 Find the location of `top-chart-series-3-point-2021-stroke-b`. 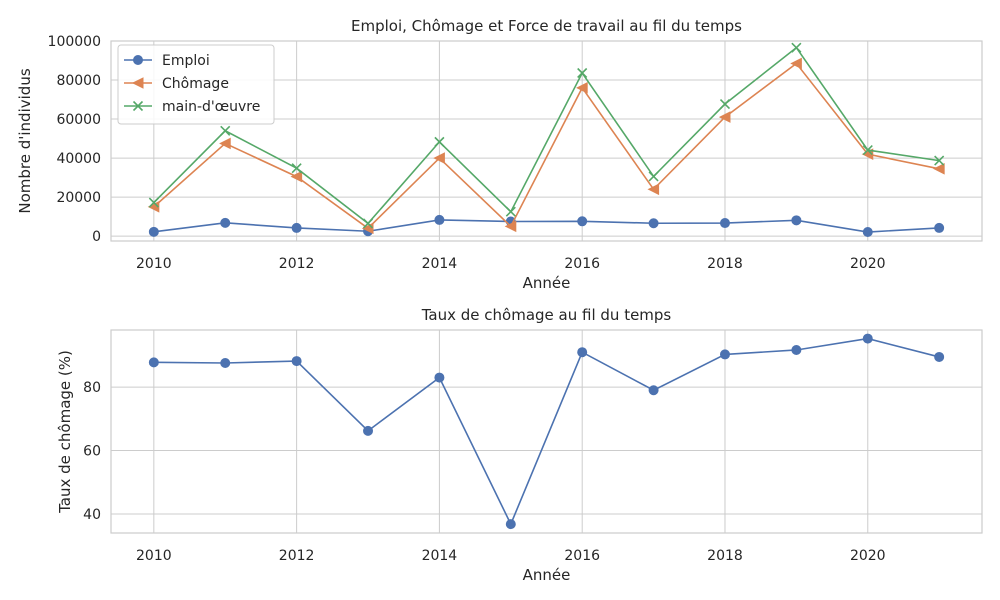

top-chart-series-3-point-2021-stroke-b is located at coordinates (939, 160).